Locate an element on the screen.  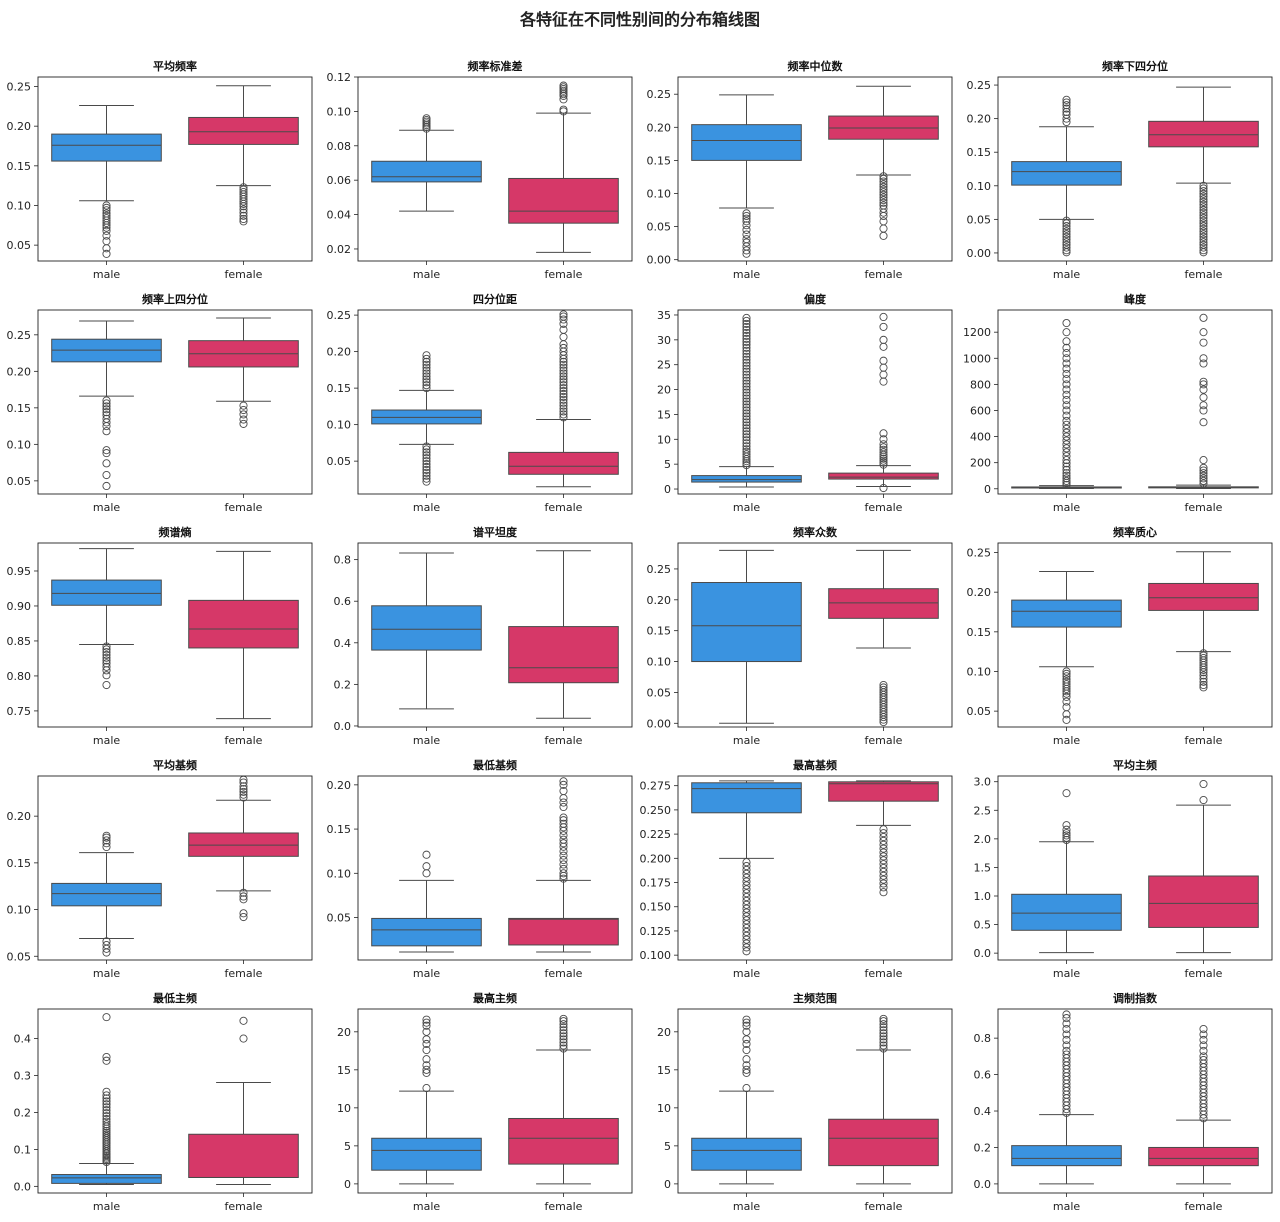
subplot-title: 最高主频 is located at coordinates (495, 998).